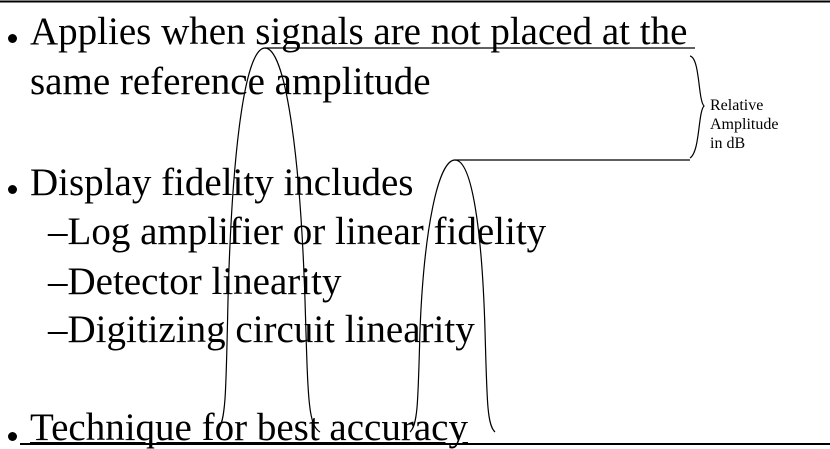  I want to click on annotation: Relative, so click(737, 105).